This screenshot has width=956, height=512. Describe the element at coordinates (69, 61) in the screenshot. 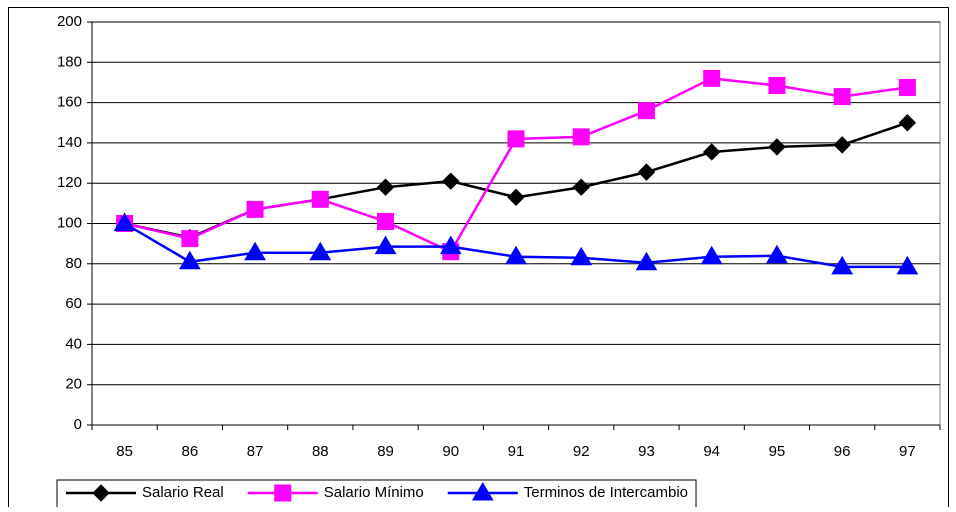

I see `y-tick-label: 180` at that location.